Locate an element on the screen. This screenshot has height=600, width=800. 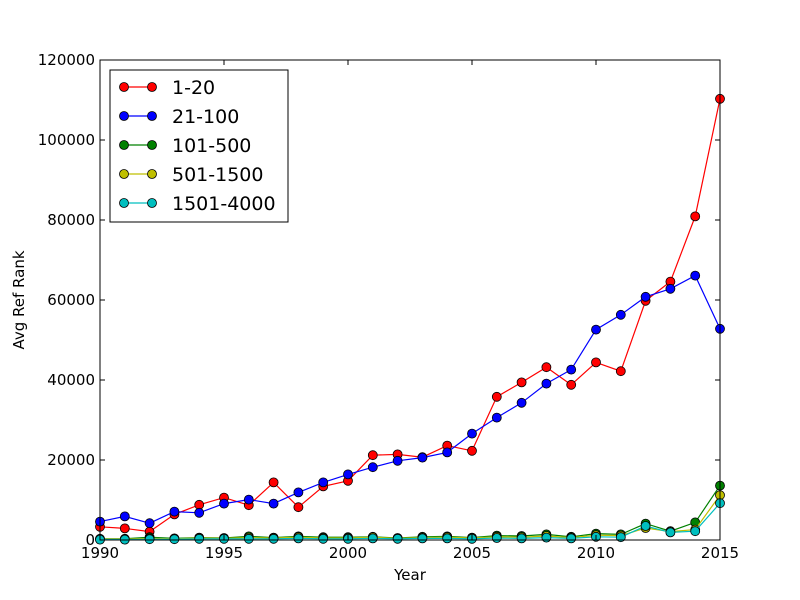
x-tick-label: 2000 is located at coordinates (348, 553).